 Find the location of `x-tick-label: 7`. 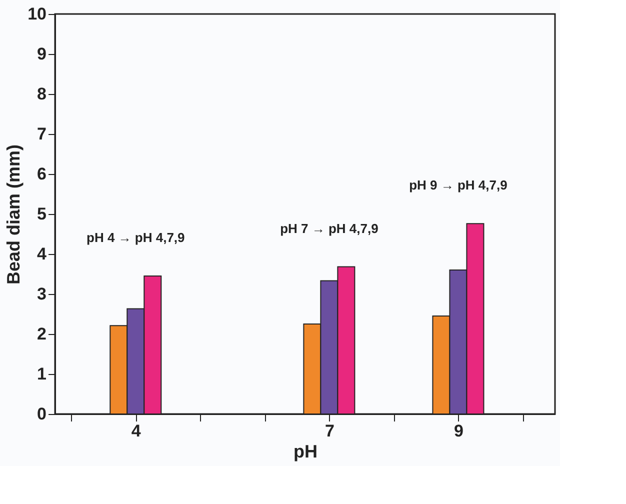

x-tick-label: 7 is located at coordinates (329, 431).